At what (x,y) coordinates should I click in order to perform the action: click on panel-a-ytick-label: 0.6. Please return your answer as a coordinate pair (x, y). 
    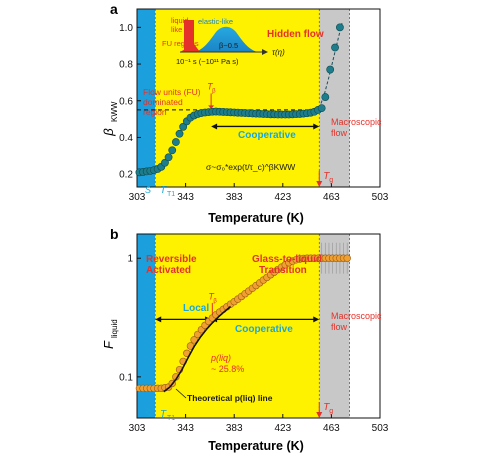
    Looking at the image, I should click on (126, 101).